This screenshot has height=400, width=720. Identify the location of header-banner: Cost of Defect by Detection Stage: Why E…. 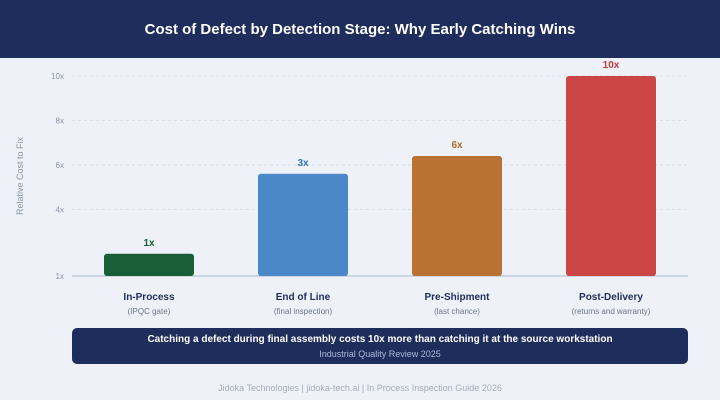
(360, 29).